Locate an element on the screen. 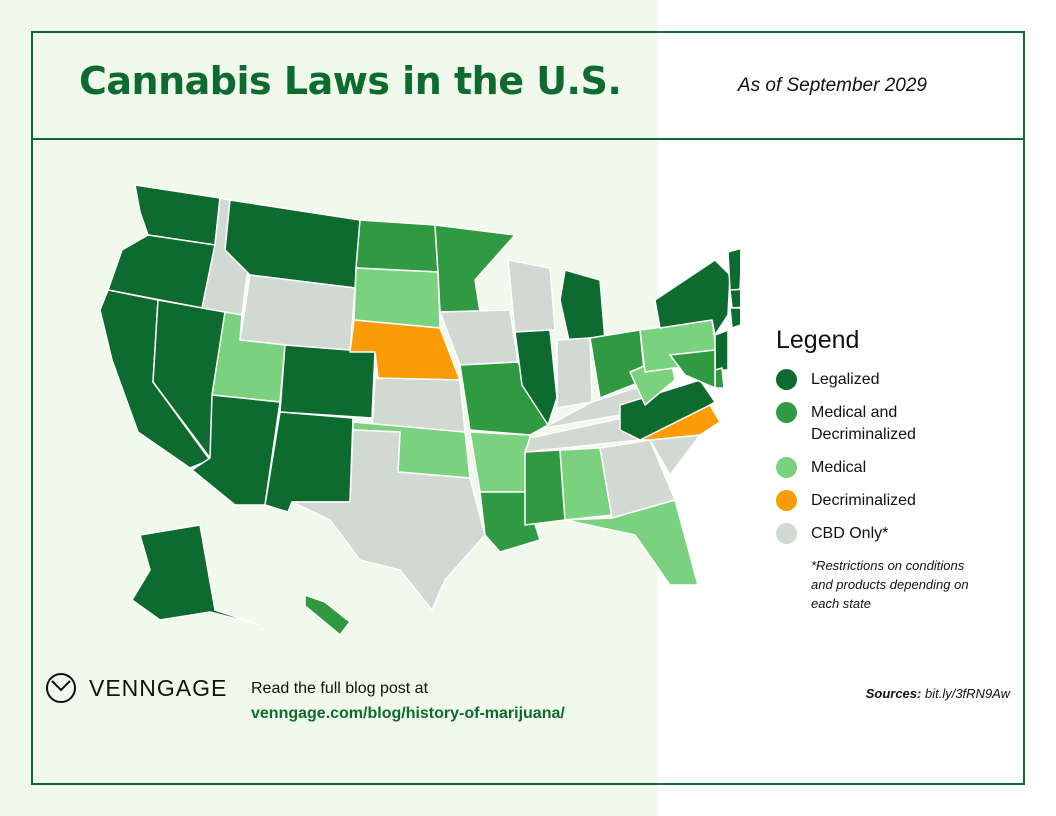 Image resolution: width=1056 pixels, height=816 pixels. date-note: As of September 2029 is located at coordinates (832, 85).